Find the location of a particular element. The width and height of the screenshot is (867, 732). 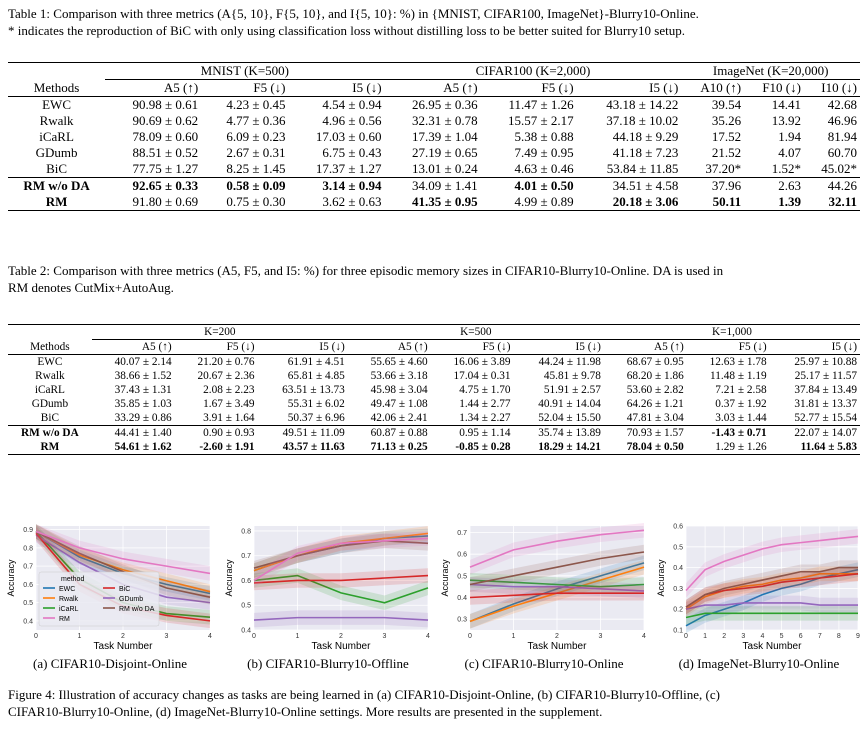

table-column-header: Methods is located at coordinates (50, 346).